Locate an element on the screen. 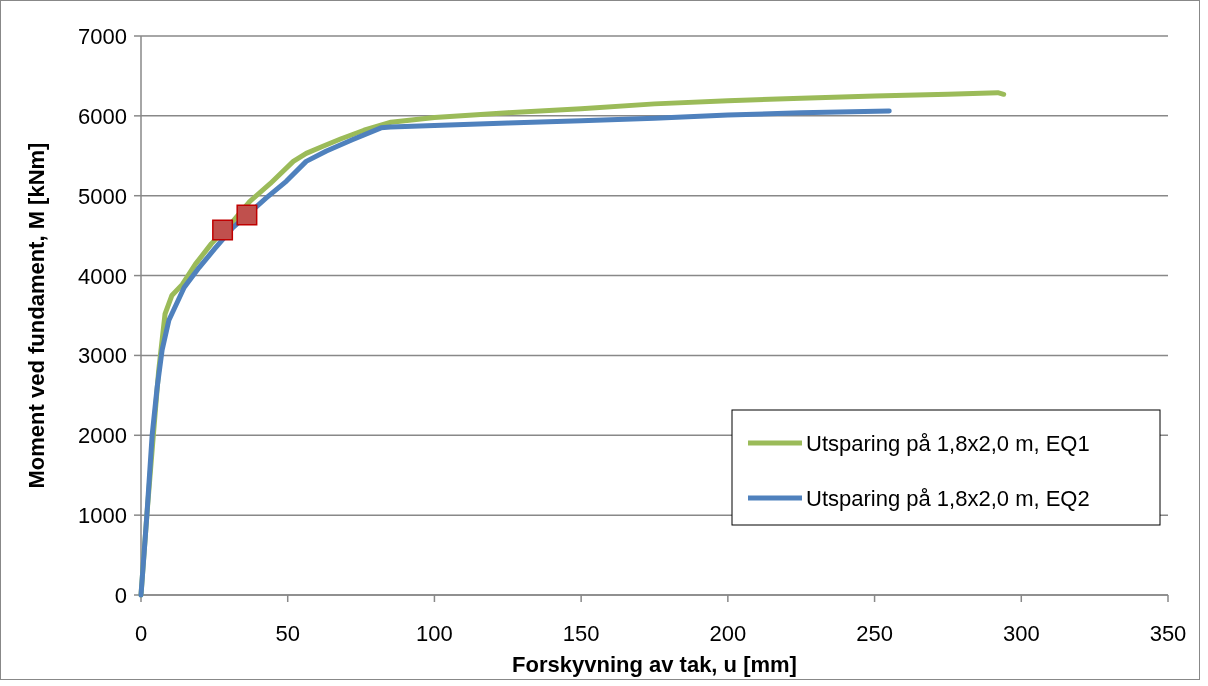 The height and width of the screenshot is (686, 1208). x-tick-label: 300 is located at coordinates (1021, 633).